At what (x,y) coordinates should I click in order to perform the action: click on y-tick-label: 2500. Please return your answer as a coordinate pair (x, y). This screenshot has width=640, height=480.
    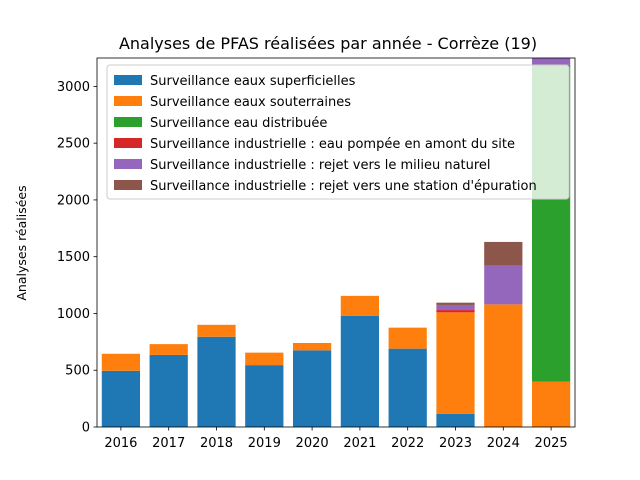
    Looking at the image, I should click on (73, 144).